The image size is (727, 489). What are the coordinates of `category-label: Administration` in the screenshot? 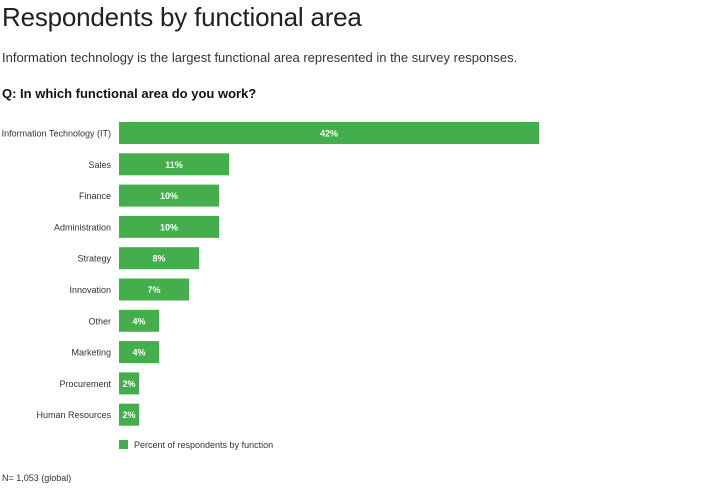 It's located at (82, 227).